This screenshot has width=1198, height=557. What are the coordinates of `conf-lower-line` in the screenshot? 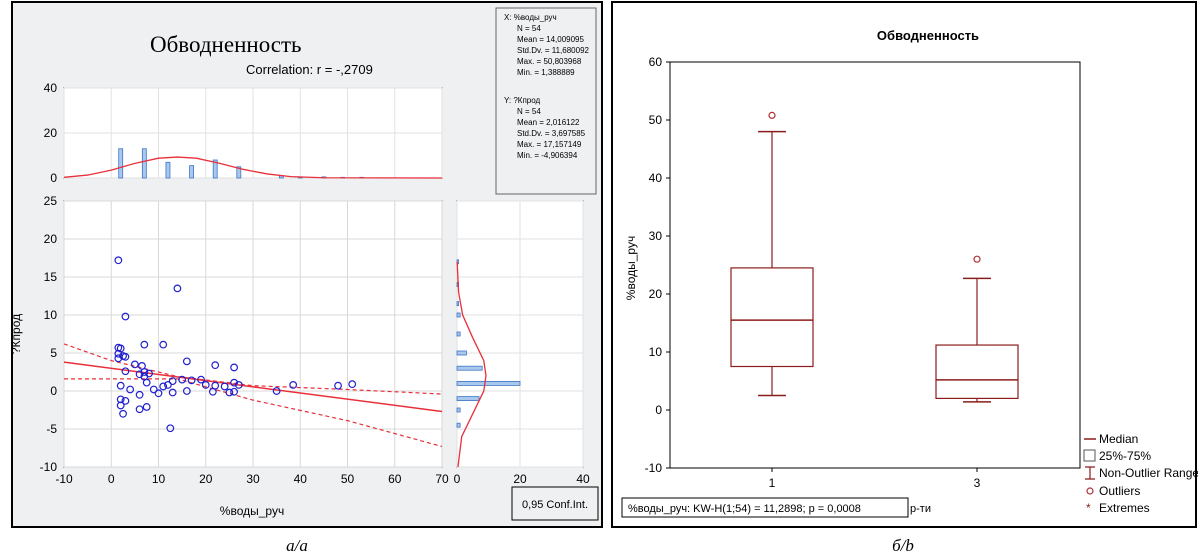 It's located at (253, 413).